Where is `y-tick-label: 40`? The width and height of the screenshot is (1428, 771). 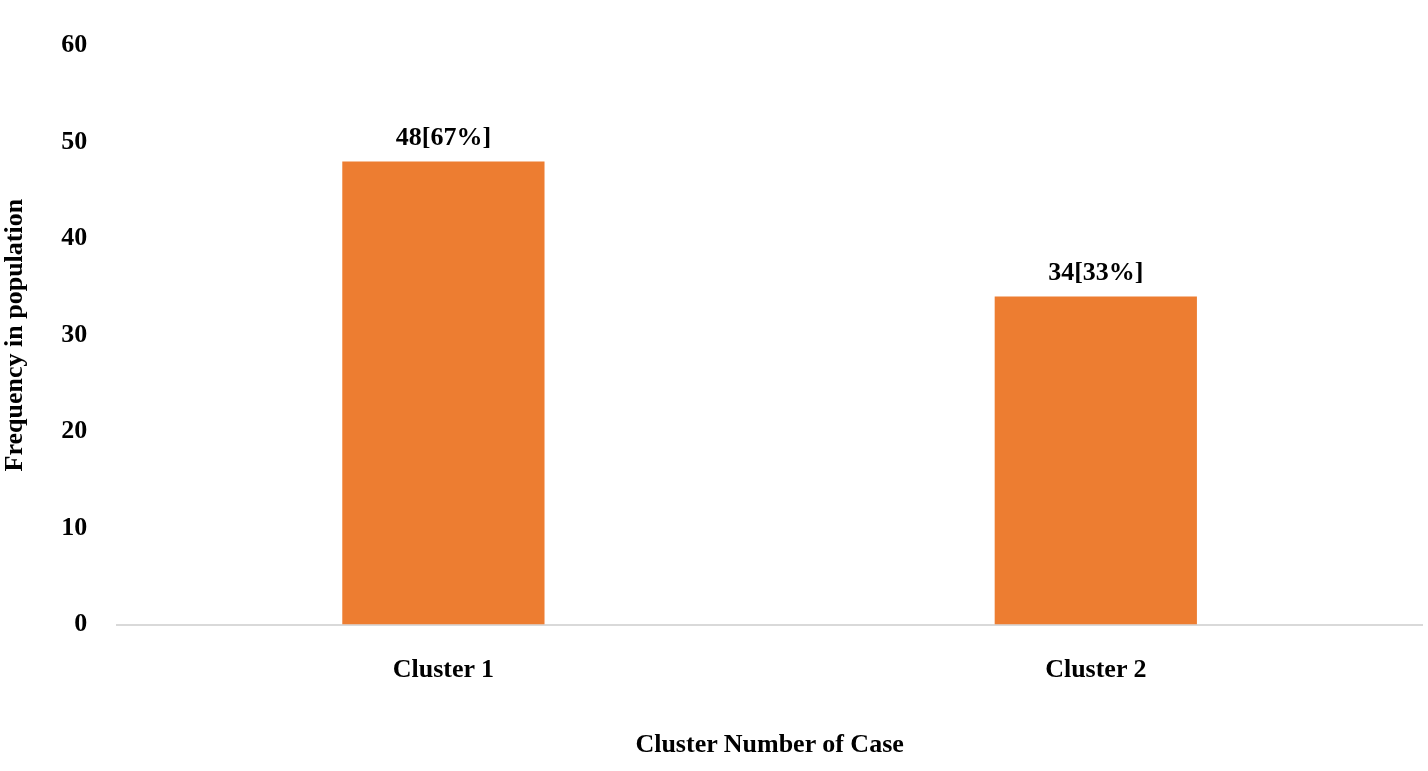
y-tick-label: 40 is located at coordinates (74, 237).